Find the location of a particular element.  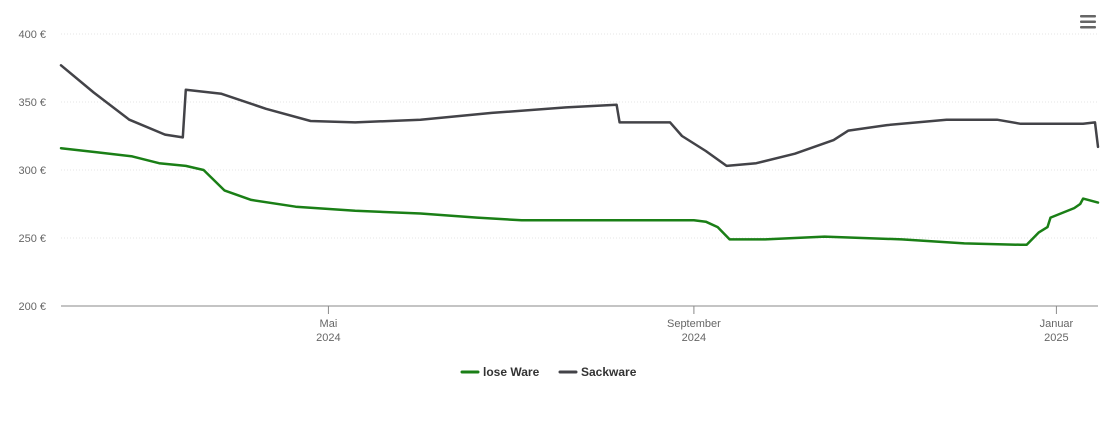

legend-label: Sackware is located at coordinates (609, 372).